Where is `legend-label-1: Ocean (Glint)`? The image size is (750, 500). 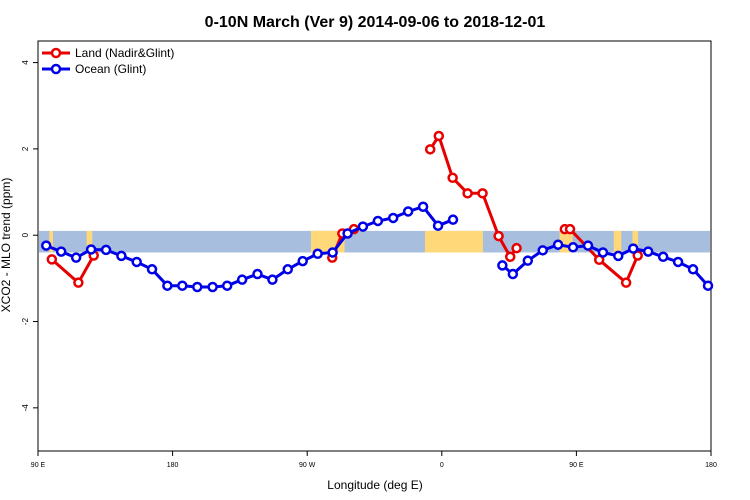
legend-label-1: Ocean (Glint) is located at coordinates (110, 69).